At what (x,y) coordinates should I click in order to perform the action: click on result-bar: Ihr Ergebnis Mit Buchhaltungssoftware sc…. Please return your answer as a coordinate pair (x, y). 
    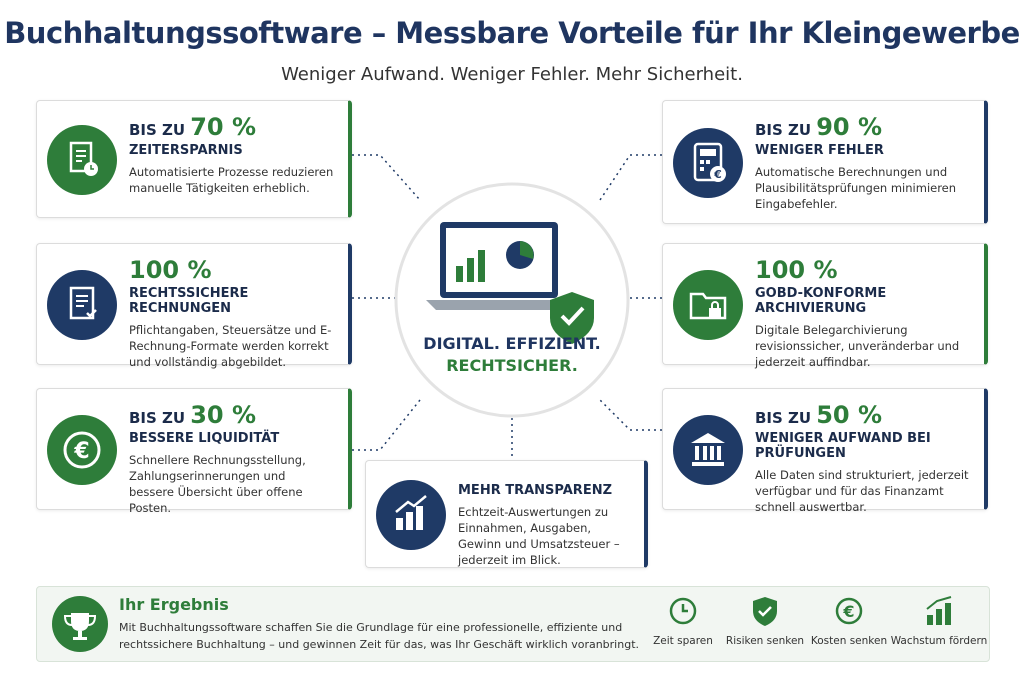
    Looking at the image, I should click on (513, 624).